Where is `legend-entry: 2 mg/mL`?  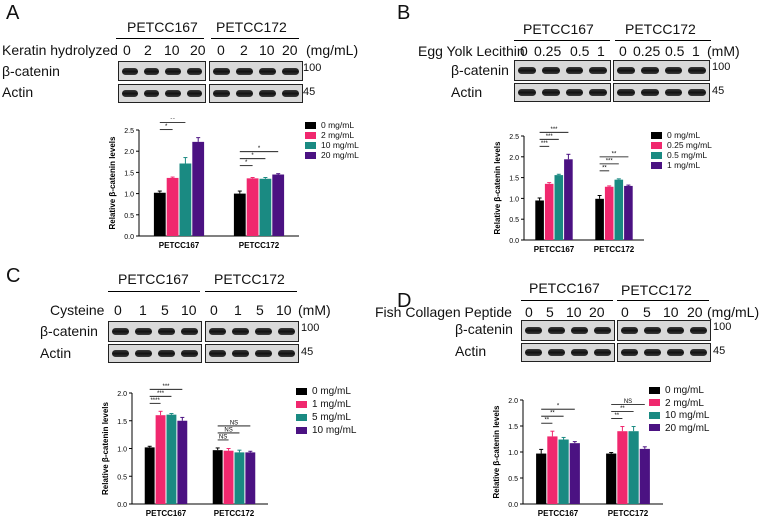
legend-entry: 2 mg/mL is located at coordinates (338, 135).